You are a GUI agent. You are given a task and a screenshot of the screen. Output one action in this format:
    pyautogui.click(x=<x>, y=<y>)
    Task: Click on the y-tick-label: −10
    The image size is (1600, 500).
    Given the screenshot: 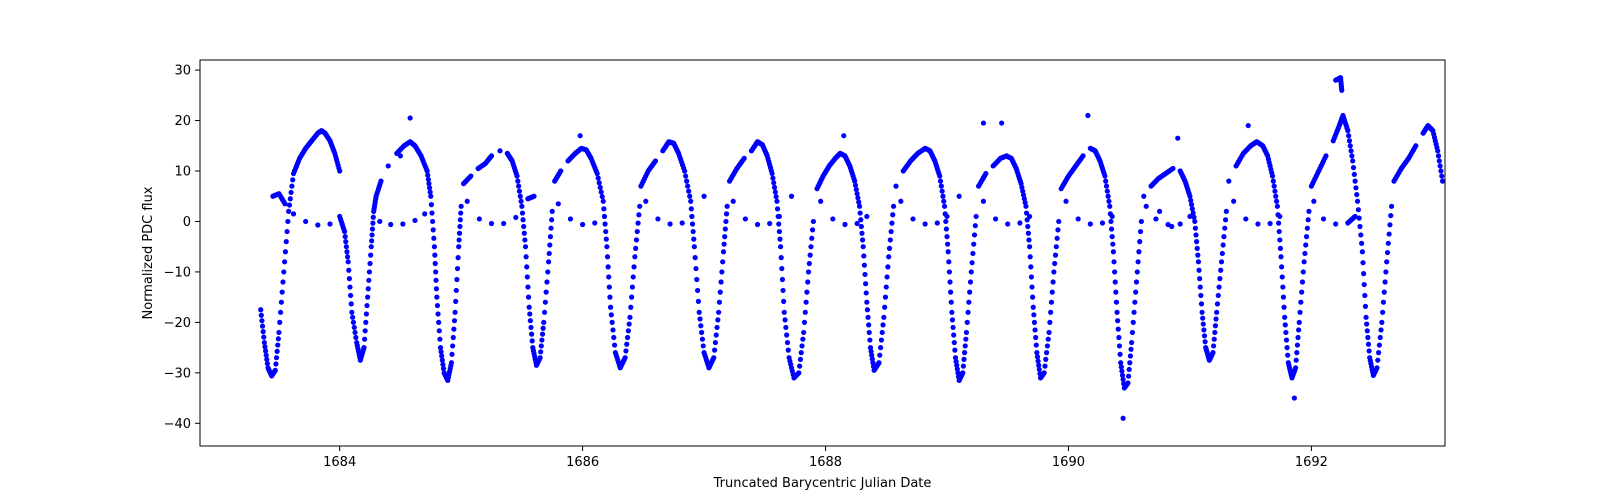 What is the action you would take?
    pyautogui.click(x=177, y=272)
    